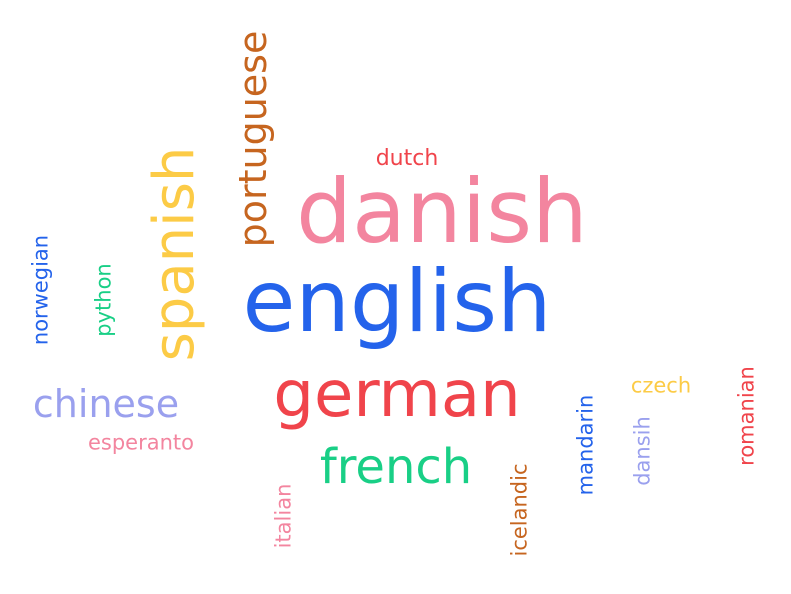  What do you see at coordinates (661, 385) in the screenshot?
I see `word-czech: czech` at bounding box center [661, 385].